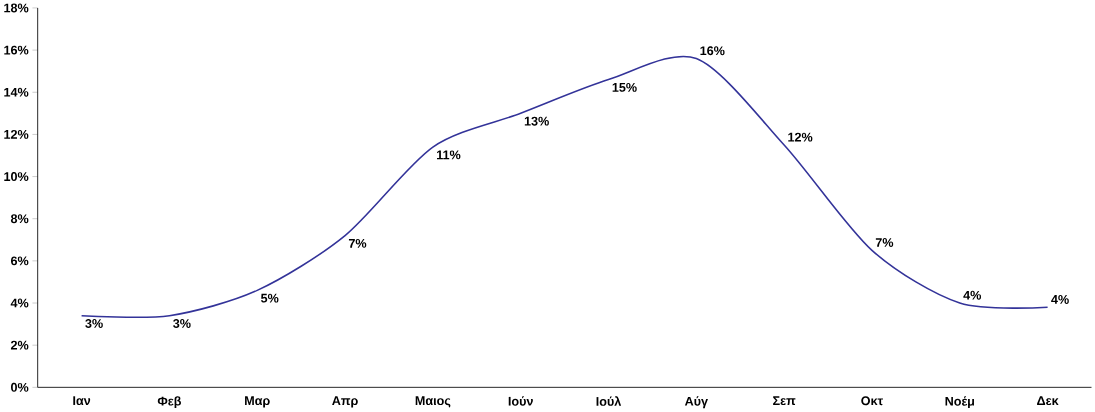 The height and width of the screenshot is (412, 1095). Describe the element at coordinates (269, 298) in the screenshot. I see `data-label: 5%` at that location.